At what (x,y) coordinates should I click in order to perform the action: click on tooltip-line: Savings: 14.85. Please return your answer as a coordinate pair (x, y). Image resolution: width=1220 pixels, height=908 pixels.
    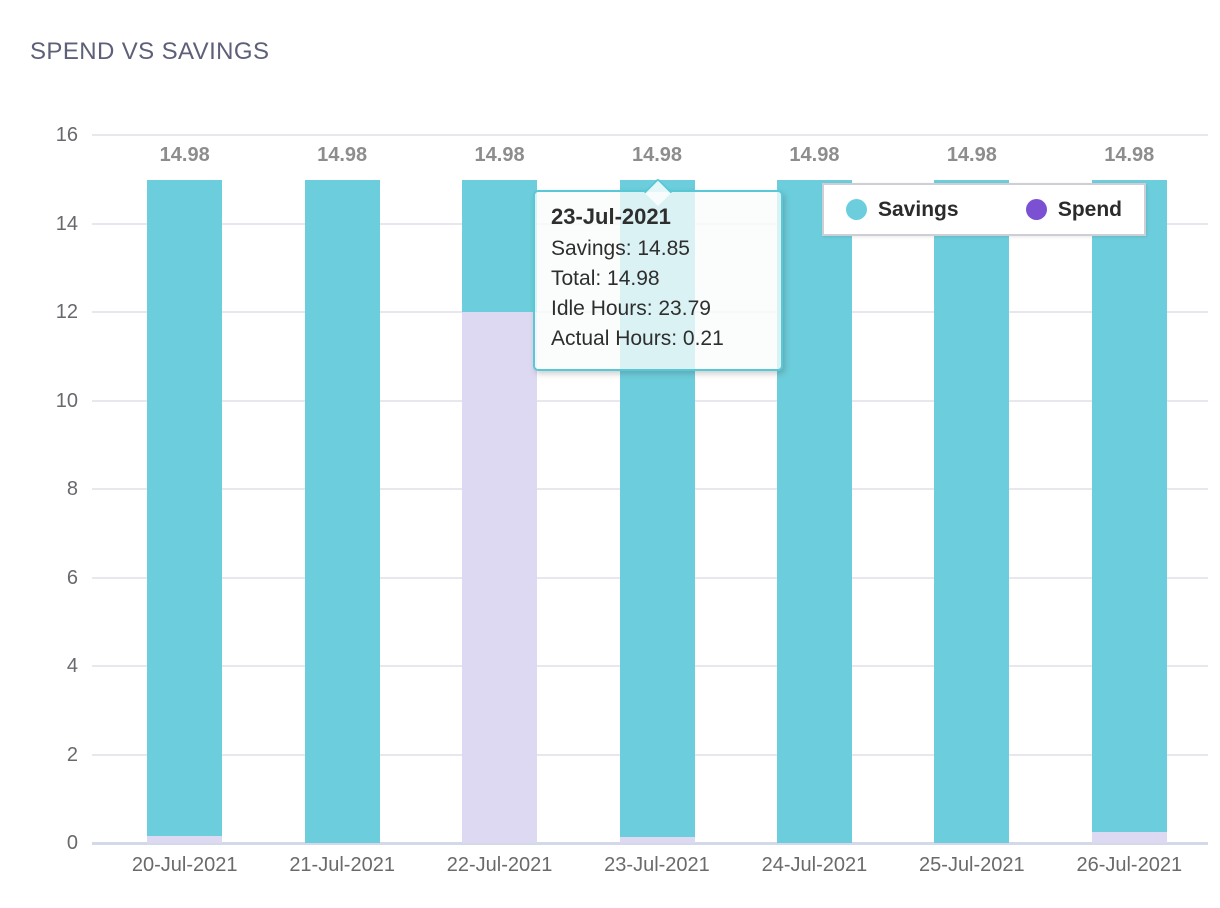
    Looking at the image, I should click on (620, 248).